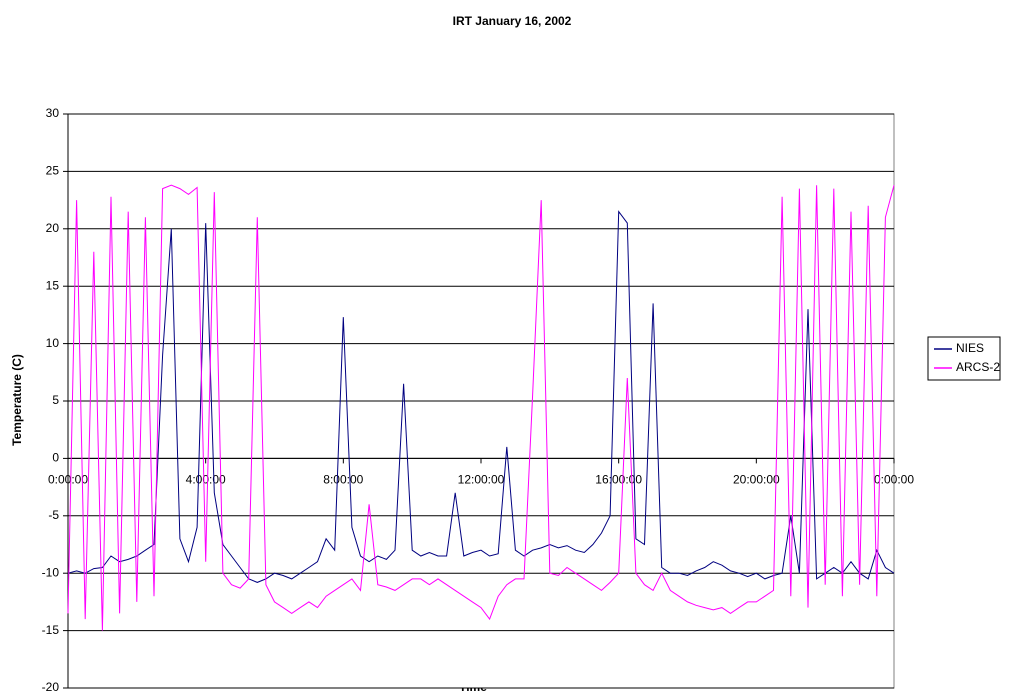  What do you see at coordinates (756, 480) in the screenshot?
I see `x-tick-label: 20:00:00` at bounding box center [756, 480].